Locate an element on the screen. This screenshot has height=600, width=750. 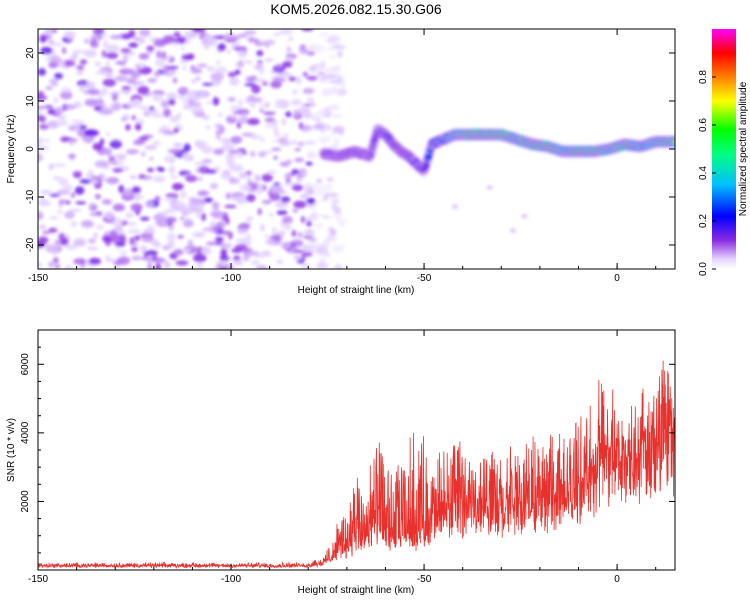
stray-blob is located at coordinates (489, 187).